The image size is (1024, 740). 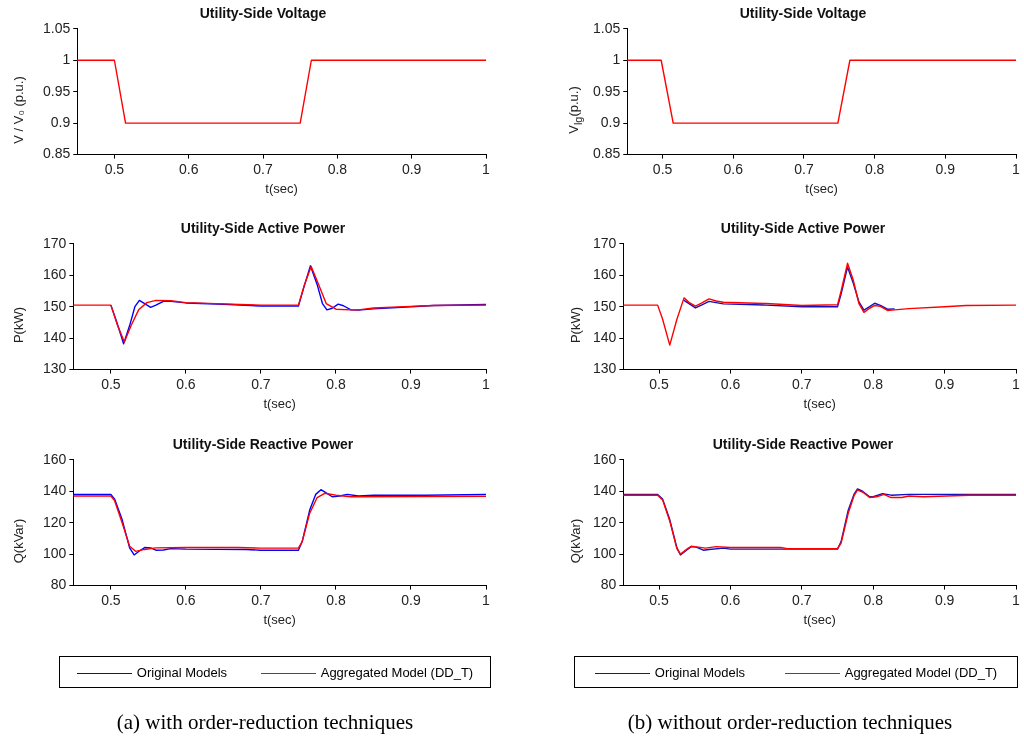 What do you see at coordinates (265, 722) in the screenshot?
I see `text: (a) with order-reduction techniques` at bounding box center [265, 722].